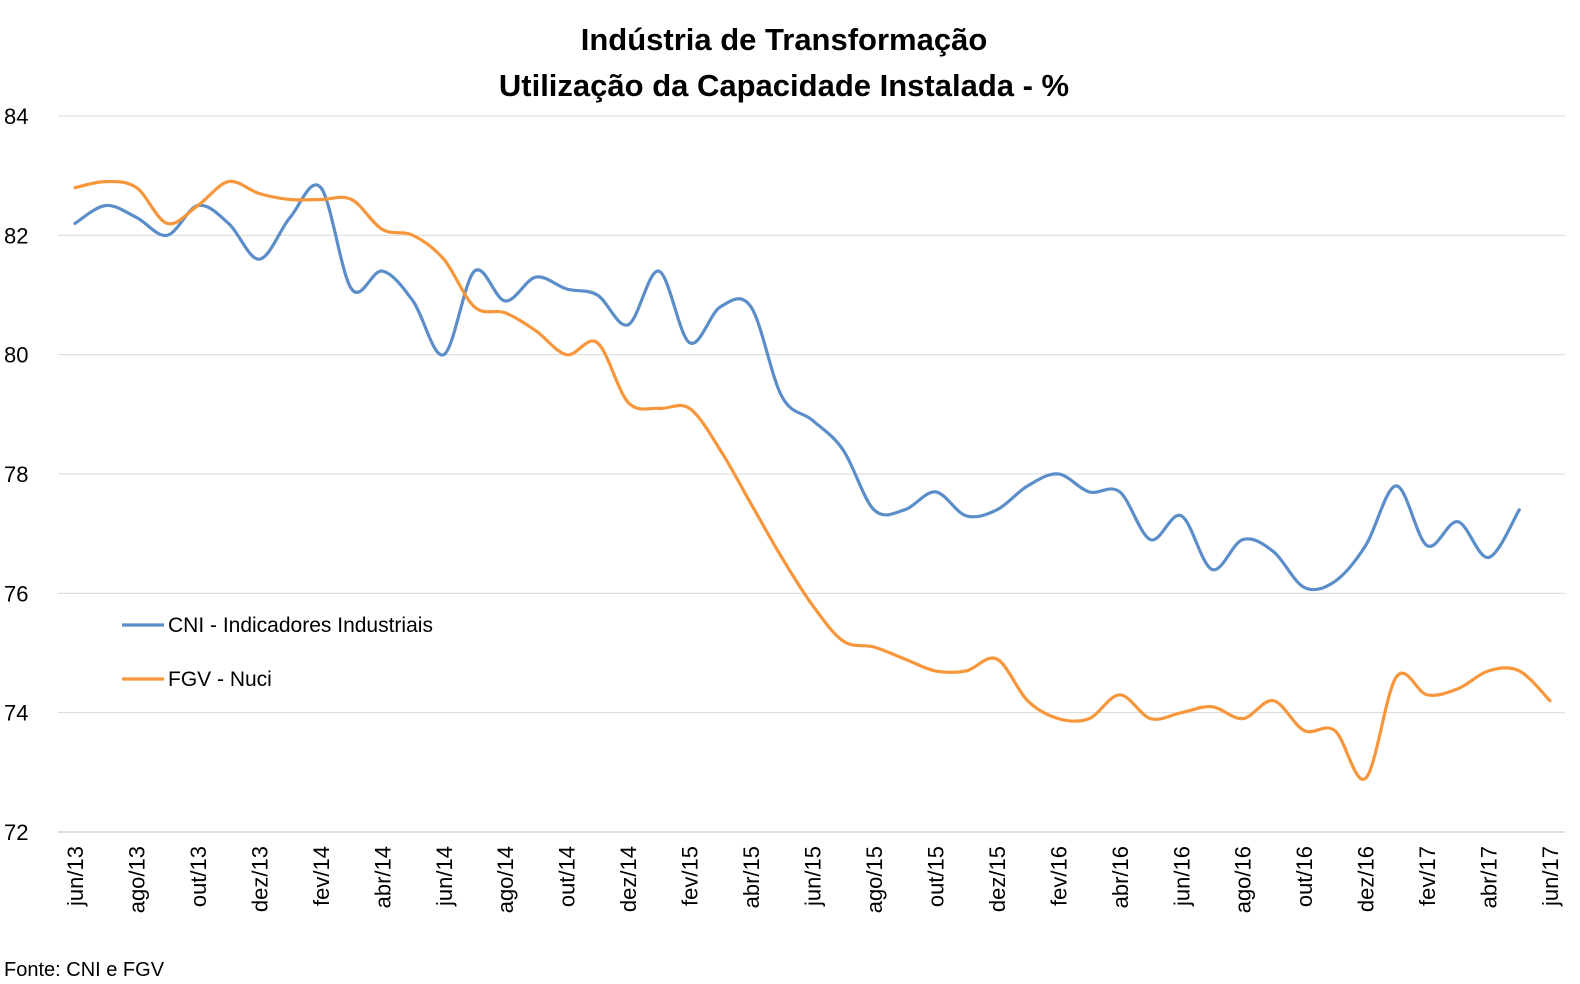 This screenshot has width=1580, height=984. What do you see at coordinates (1120, 877) in the screenshot?
I see `x-tick-label: abr/16` at bounding box center [1120, 877].